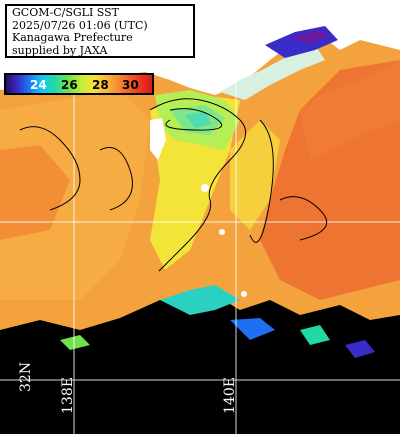  I want to click on izu-peninsula, so click(158, 139).